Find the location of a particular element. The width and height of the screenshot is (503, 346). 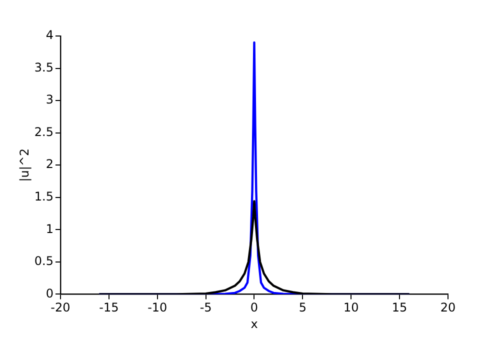

y-tick-label: 3 is located at coordinates (50, 99).